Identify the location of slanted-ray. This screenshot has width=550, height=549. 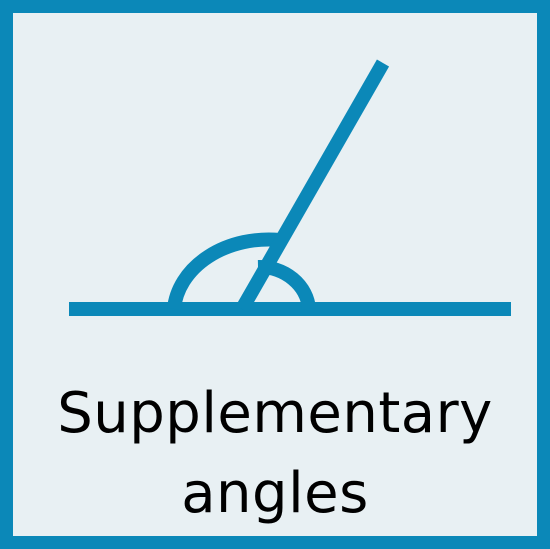
(312, 186).